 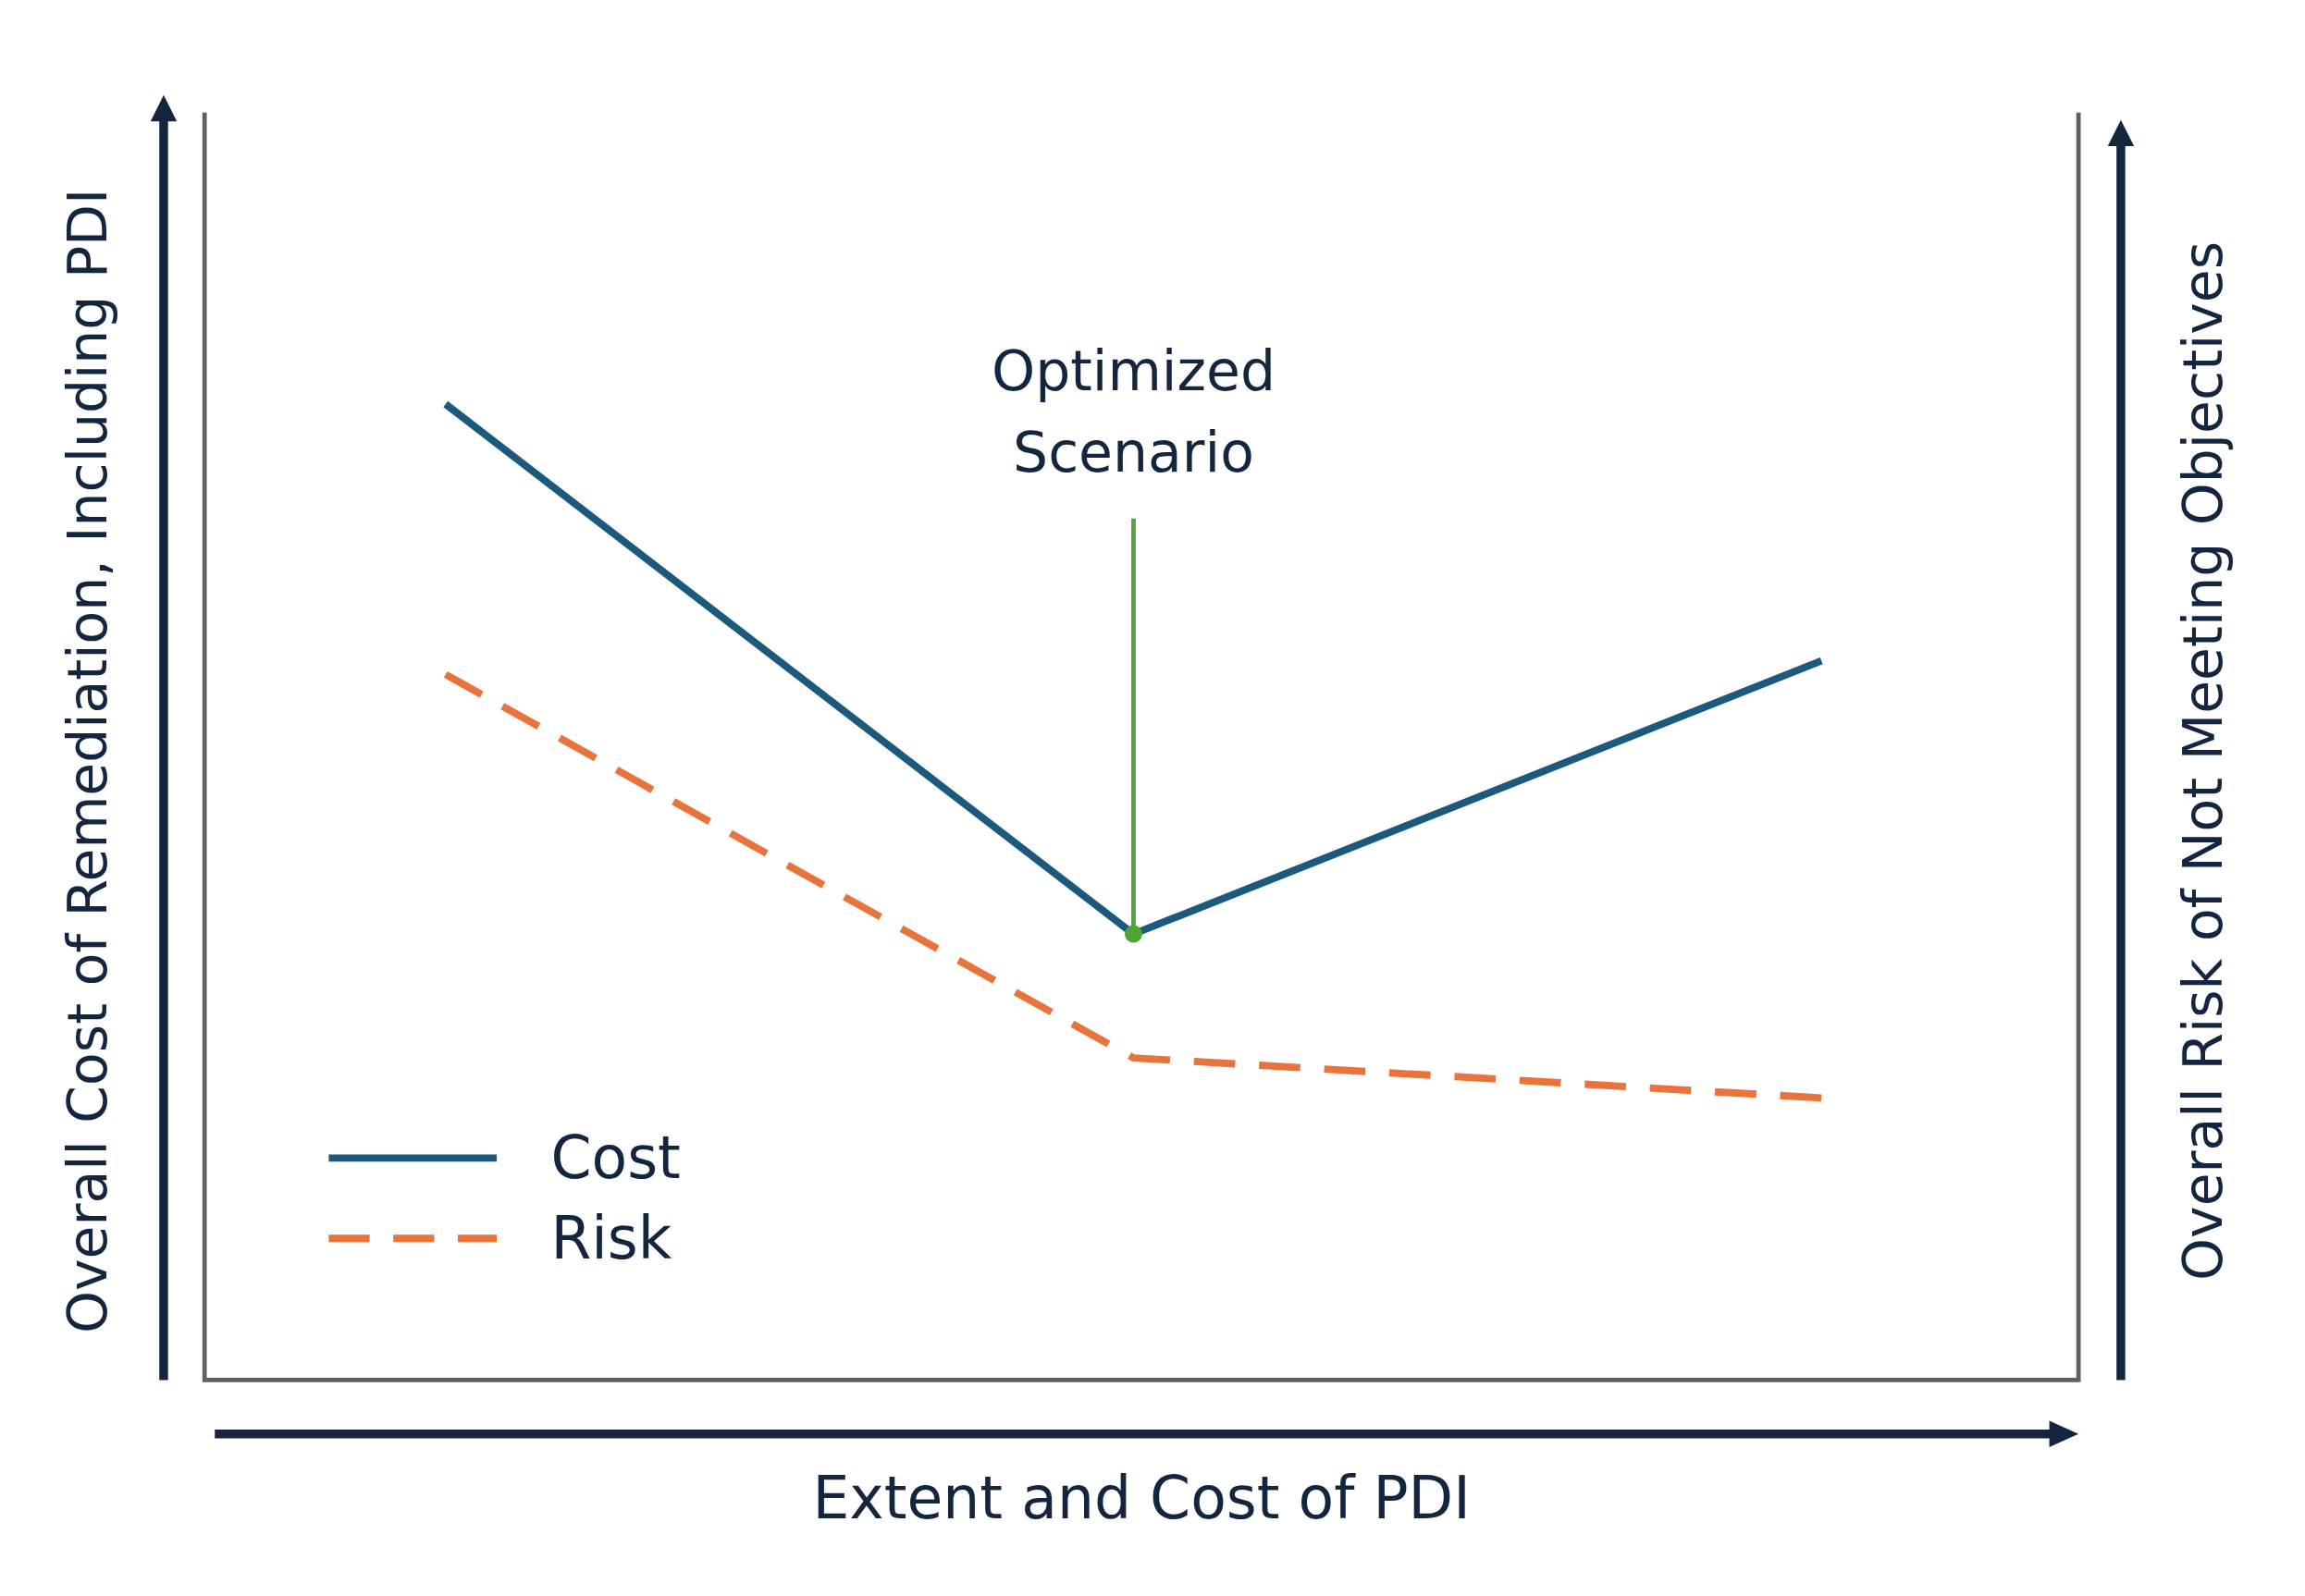 I want to click on x-axis-title: Extent and Cost of PDI, so click(x=1141, y=1498).